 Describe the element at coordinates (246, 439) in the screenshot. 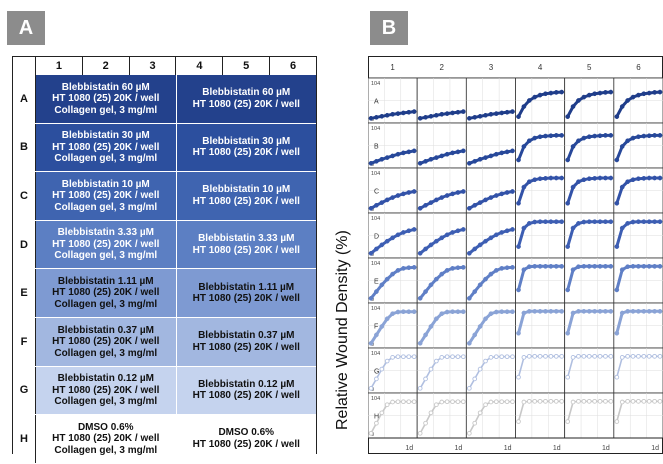

I see `condition-cell-cols-4-6: DMSO 0.6% HT 1080 (25) 20K / well` at that location.